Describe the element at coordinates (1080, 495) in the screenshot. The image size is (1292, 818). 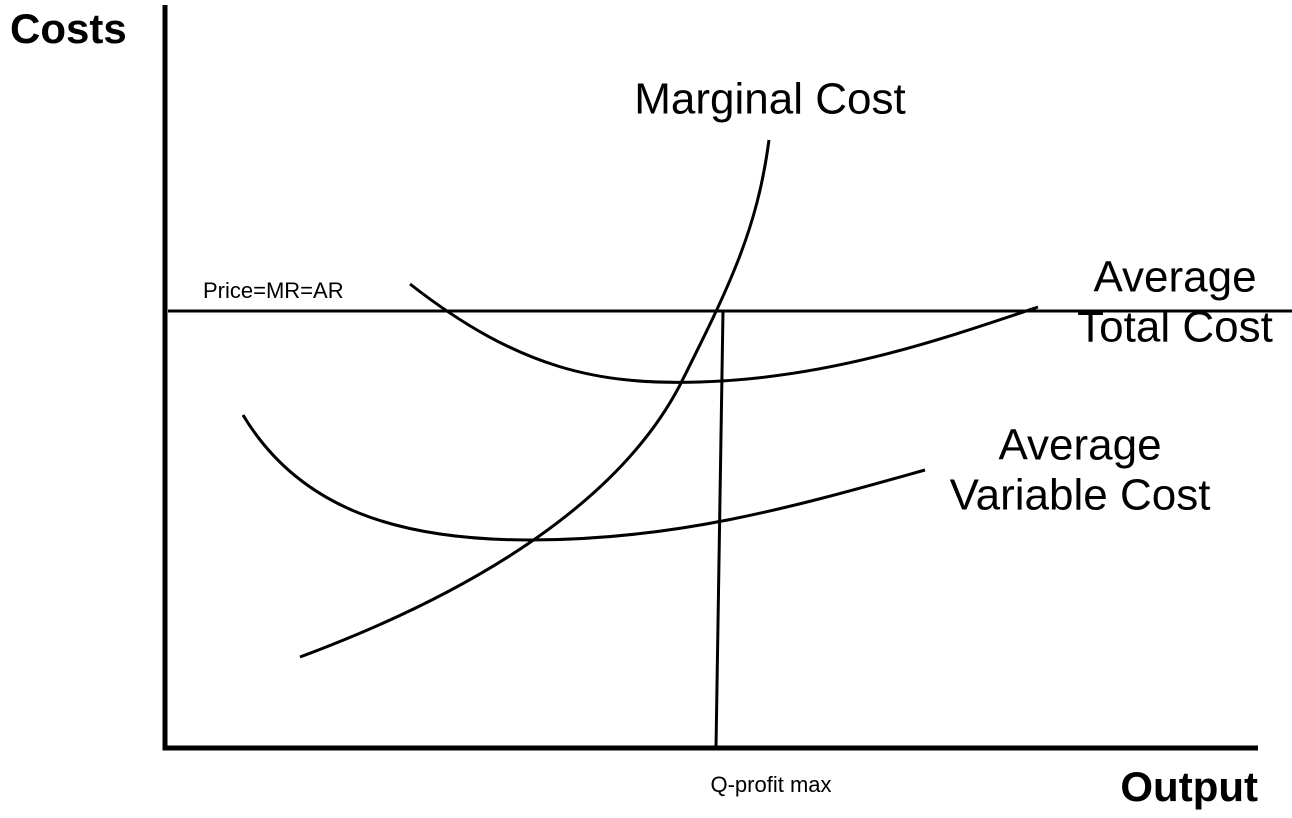
I see `avc-label: Variable Cost` at that location.